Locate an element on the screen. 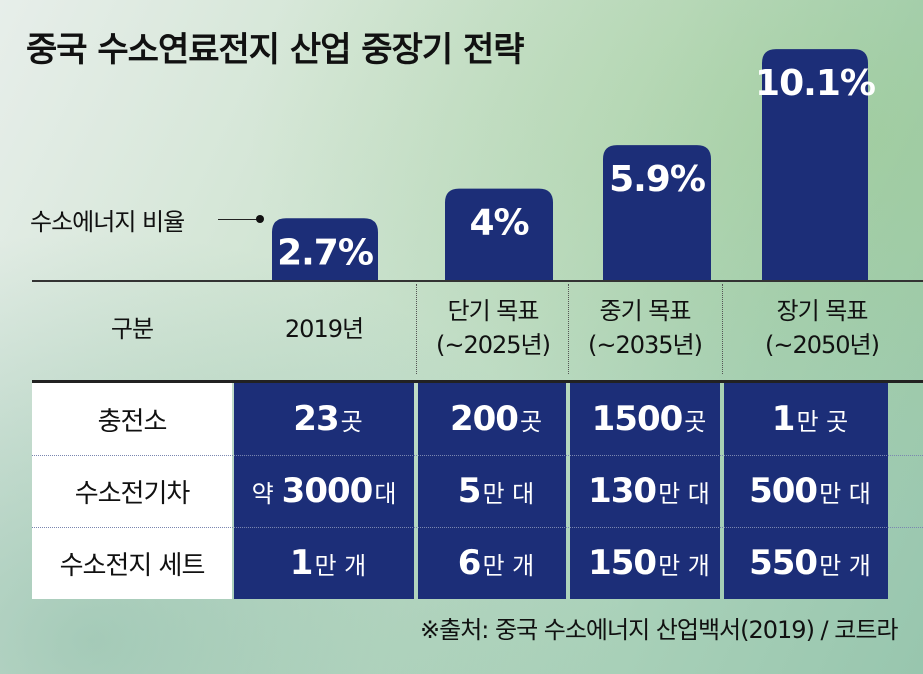 The image size is (923, 674). table-cell: 130 만 대 is located at coordinates (645, 491).